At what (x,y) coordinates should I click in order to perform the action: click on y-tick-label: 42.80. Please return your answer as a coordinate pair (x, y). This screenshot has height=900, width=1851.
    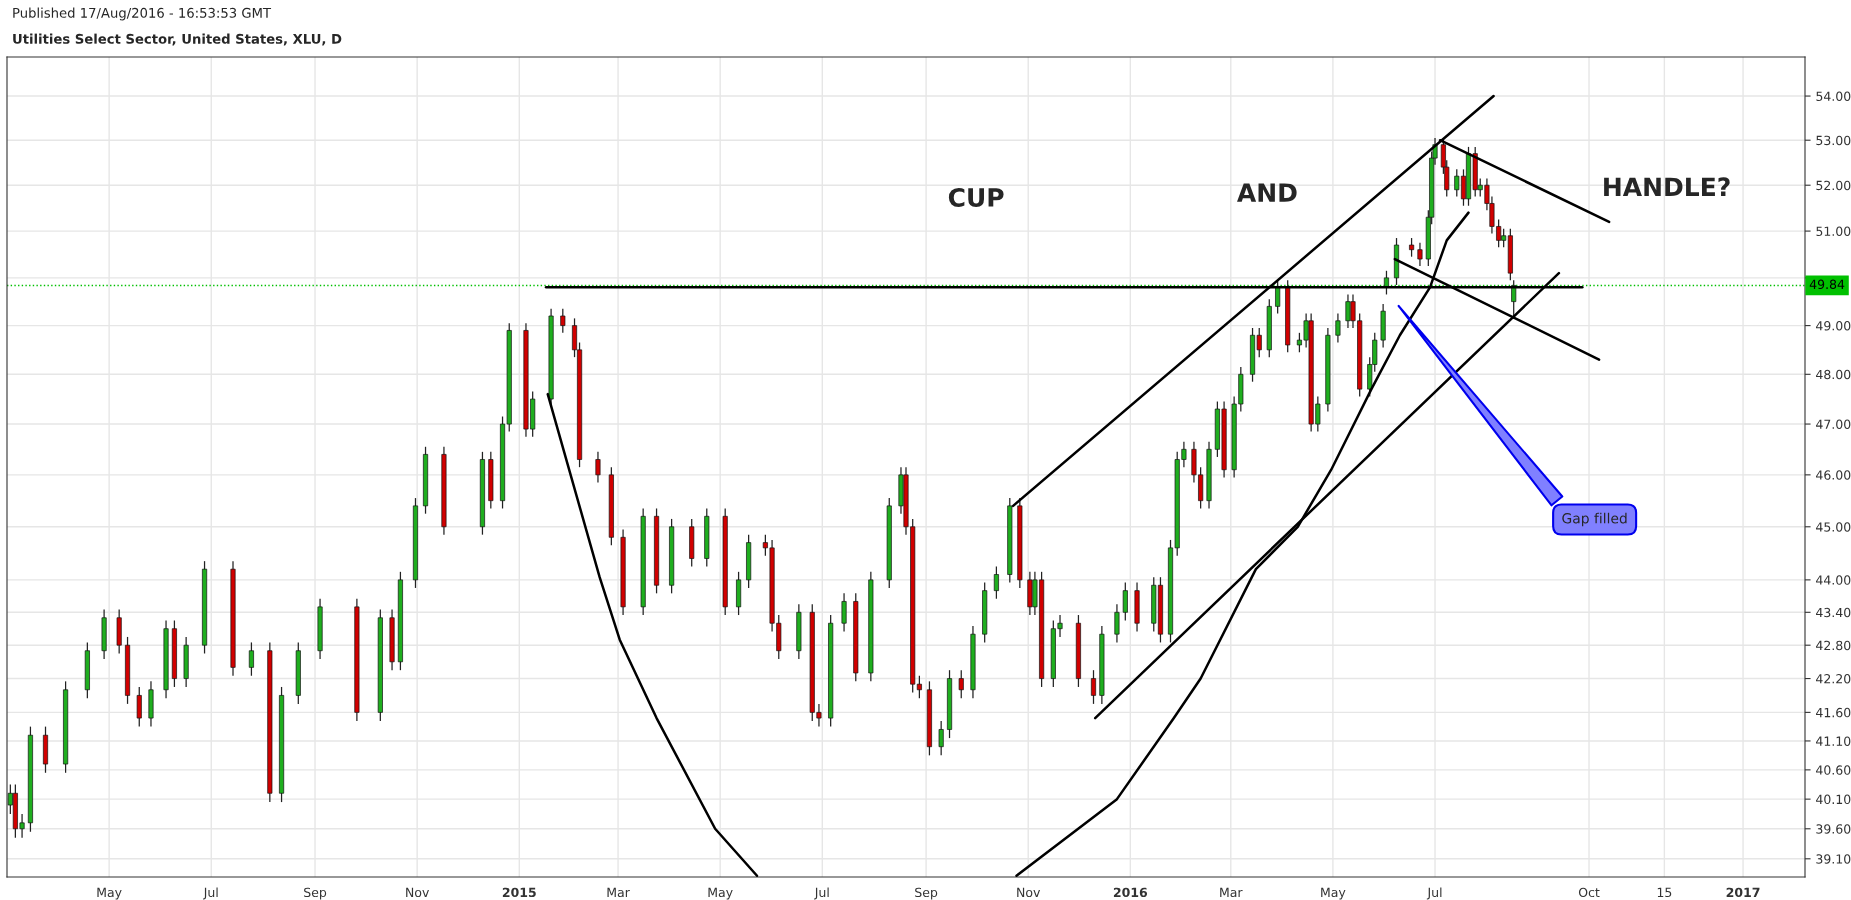
    Looking at the image, I should click on (1833, 645).